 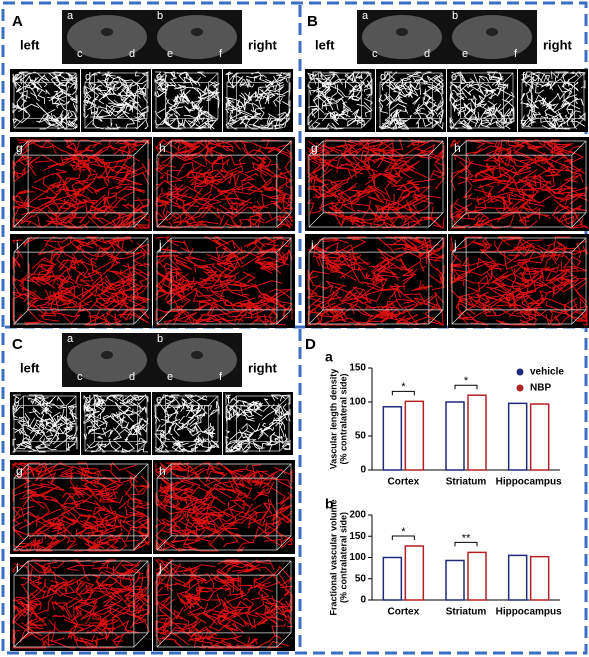 What do you see at coordinates (80, 54) in the screenshot?
I see `slice-letter: c` at bounding box center [80, 54].